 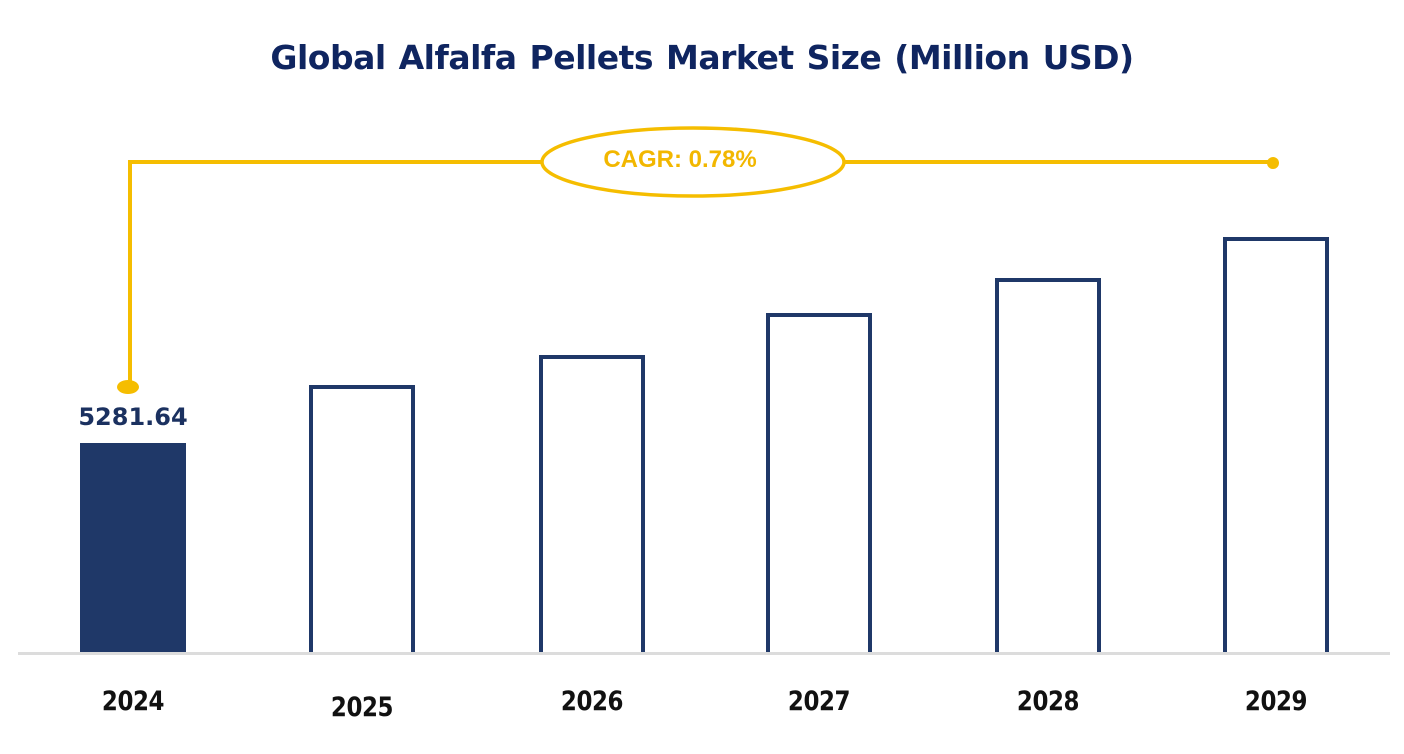 What do you see at coordinates (704, 653) in the screenshot?
I see `x-axis-baseline` at bounding box center [704, 653].